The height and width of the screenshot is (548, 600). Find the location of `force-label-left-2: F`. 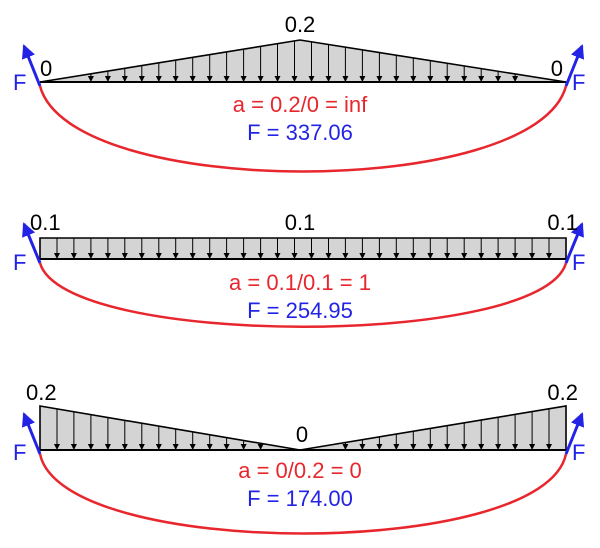

force-label-left-2: F is located at coordinates (19, 262).